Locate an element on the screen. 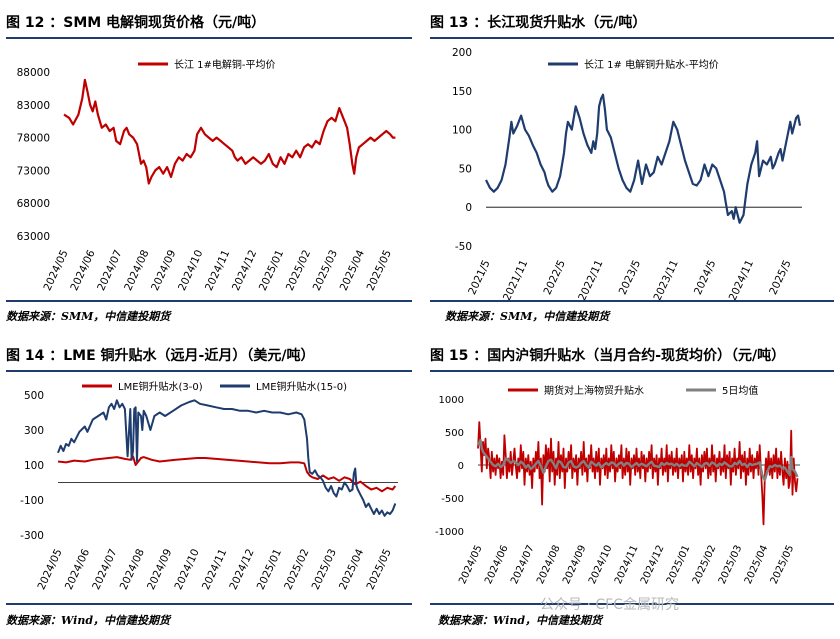  figure-15-source: 数据来源：Wind，中信建投期货 is located at coordinates (520, 620).